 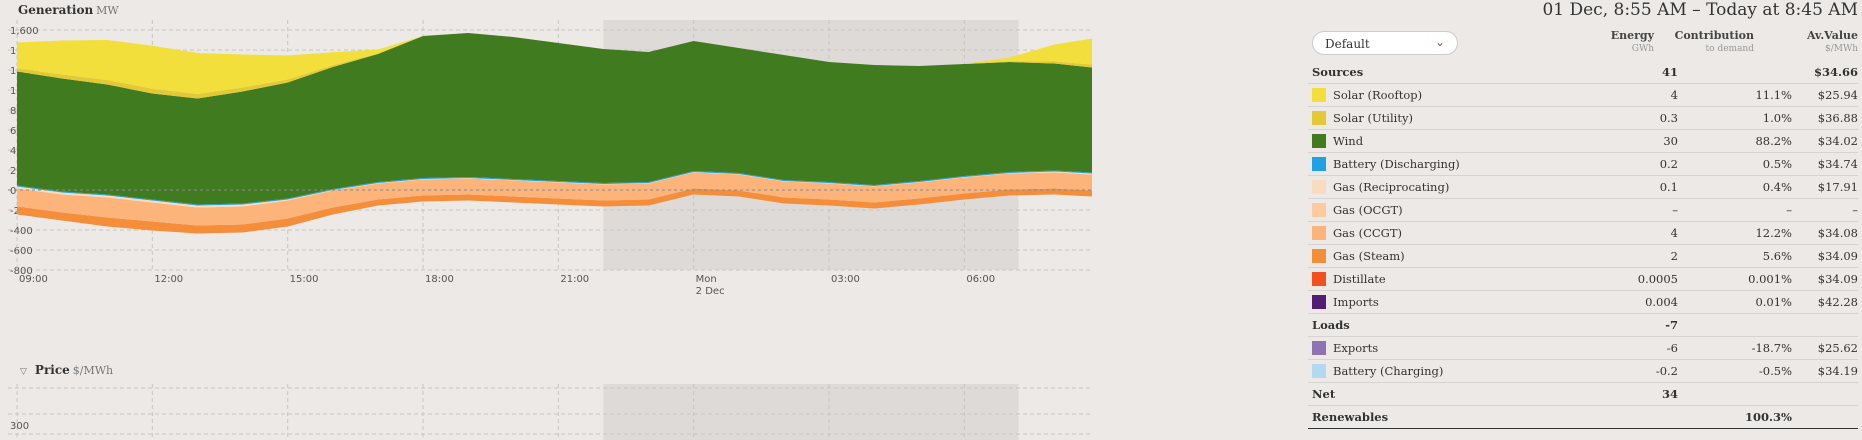 What do you see at coordinates (21, 251) in the screenshot?
I see `y-tick-label: -600` at bounding box center [21, 251].